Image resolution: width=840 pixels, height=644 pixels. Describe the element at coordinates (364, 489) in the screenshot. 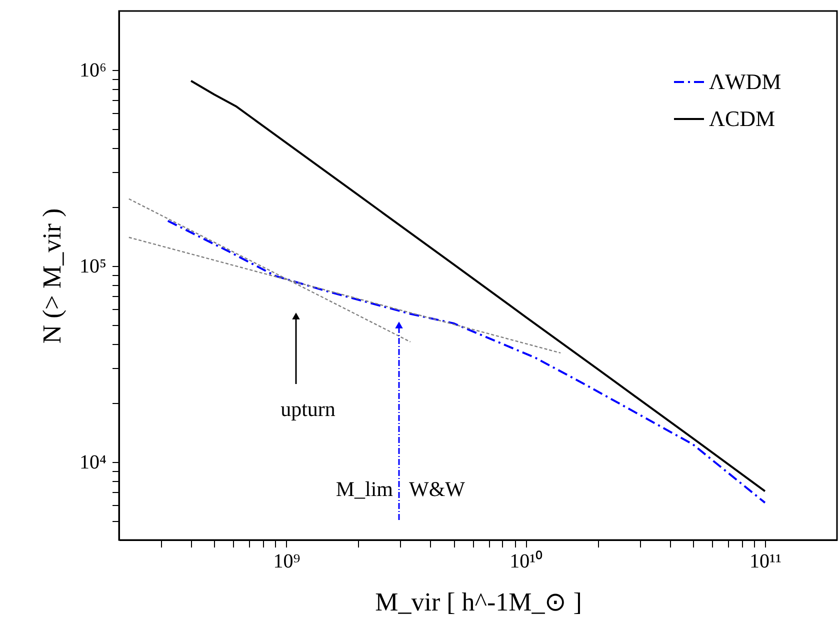

I see `annotation: M_lim` at that location.